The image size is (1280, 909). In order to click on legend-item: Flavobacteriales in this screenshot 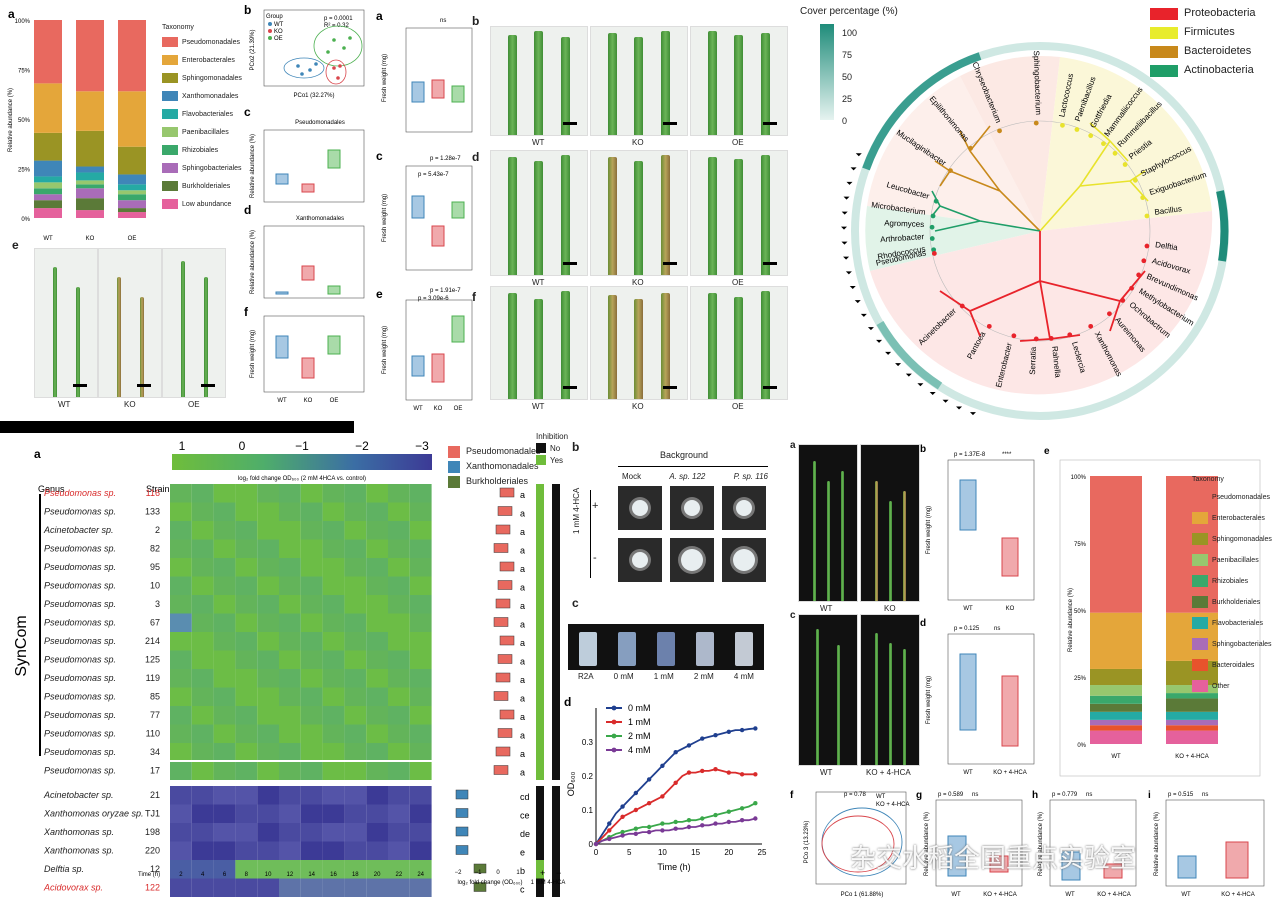, I will do `click(202, 114)`.